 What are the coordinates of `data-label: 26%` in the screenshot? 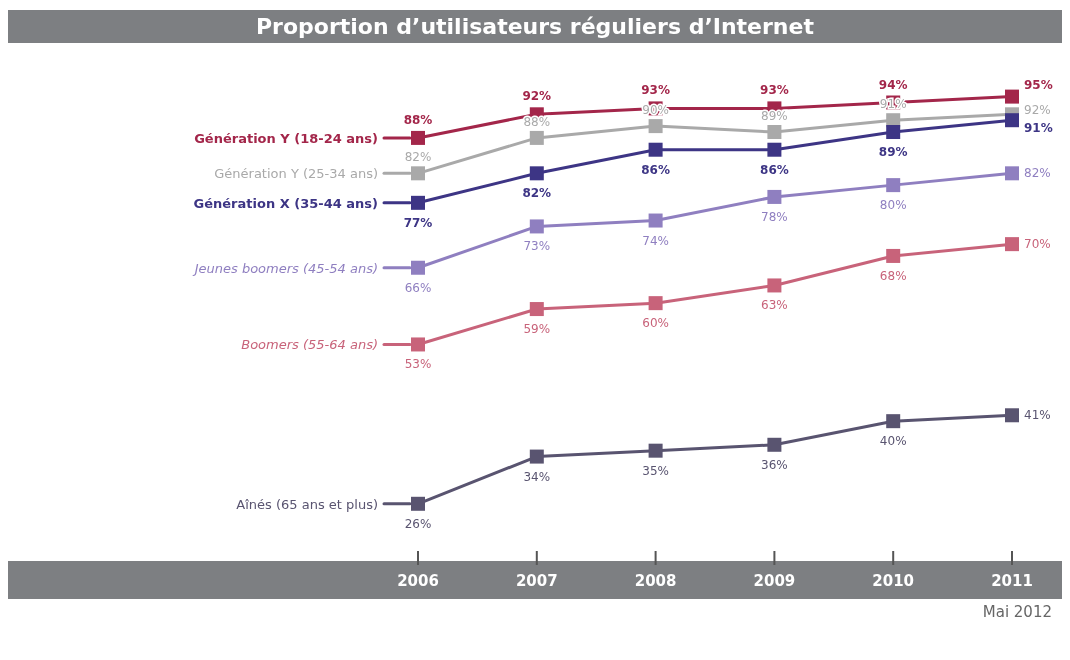 It's located at (418, 523).